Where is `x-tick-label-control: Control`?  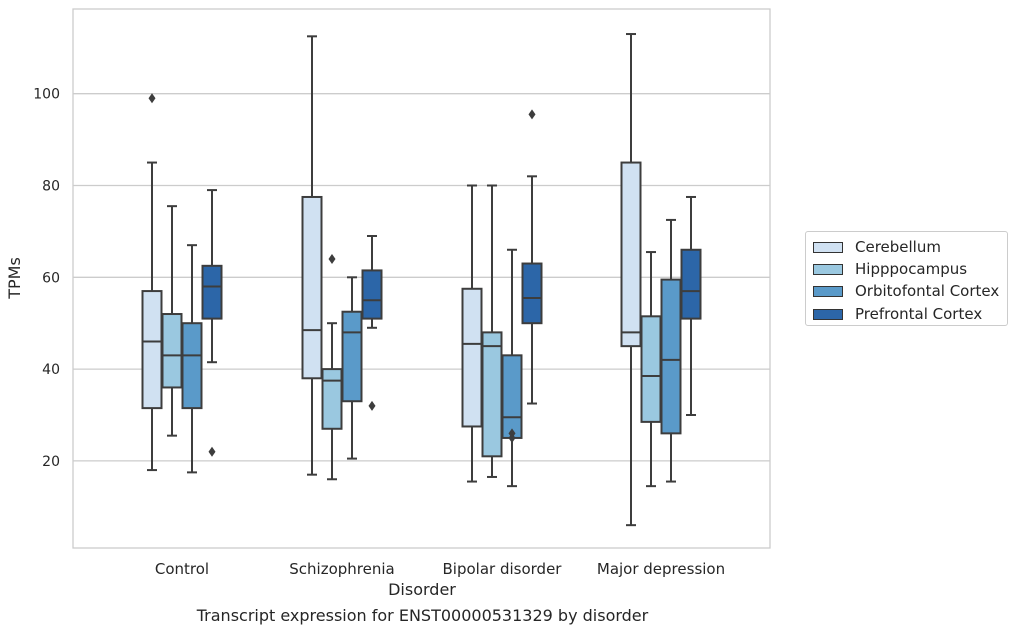 x-tick-label-control: Control is located at coordinates (182, 569).